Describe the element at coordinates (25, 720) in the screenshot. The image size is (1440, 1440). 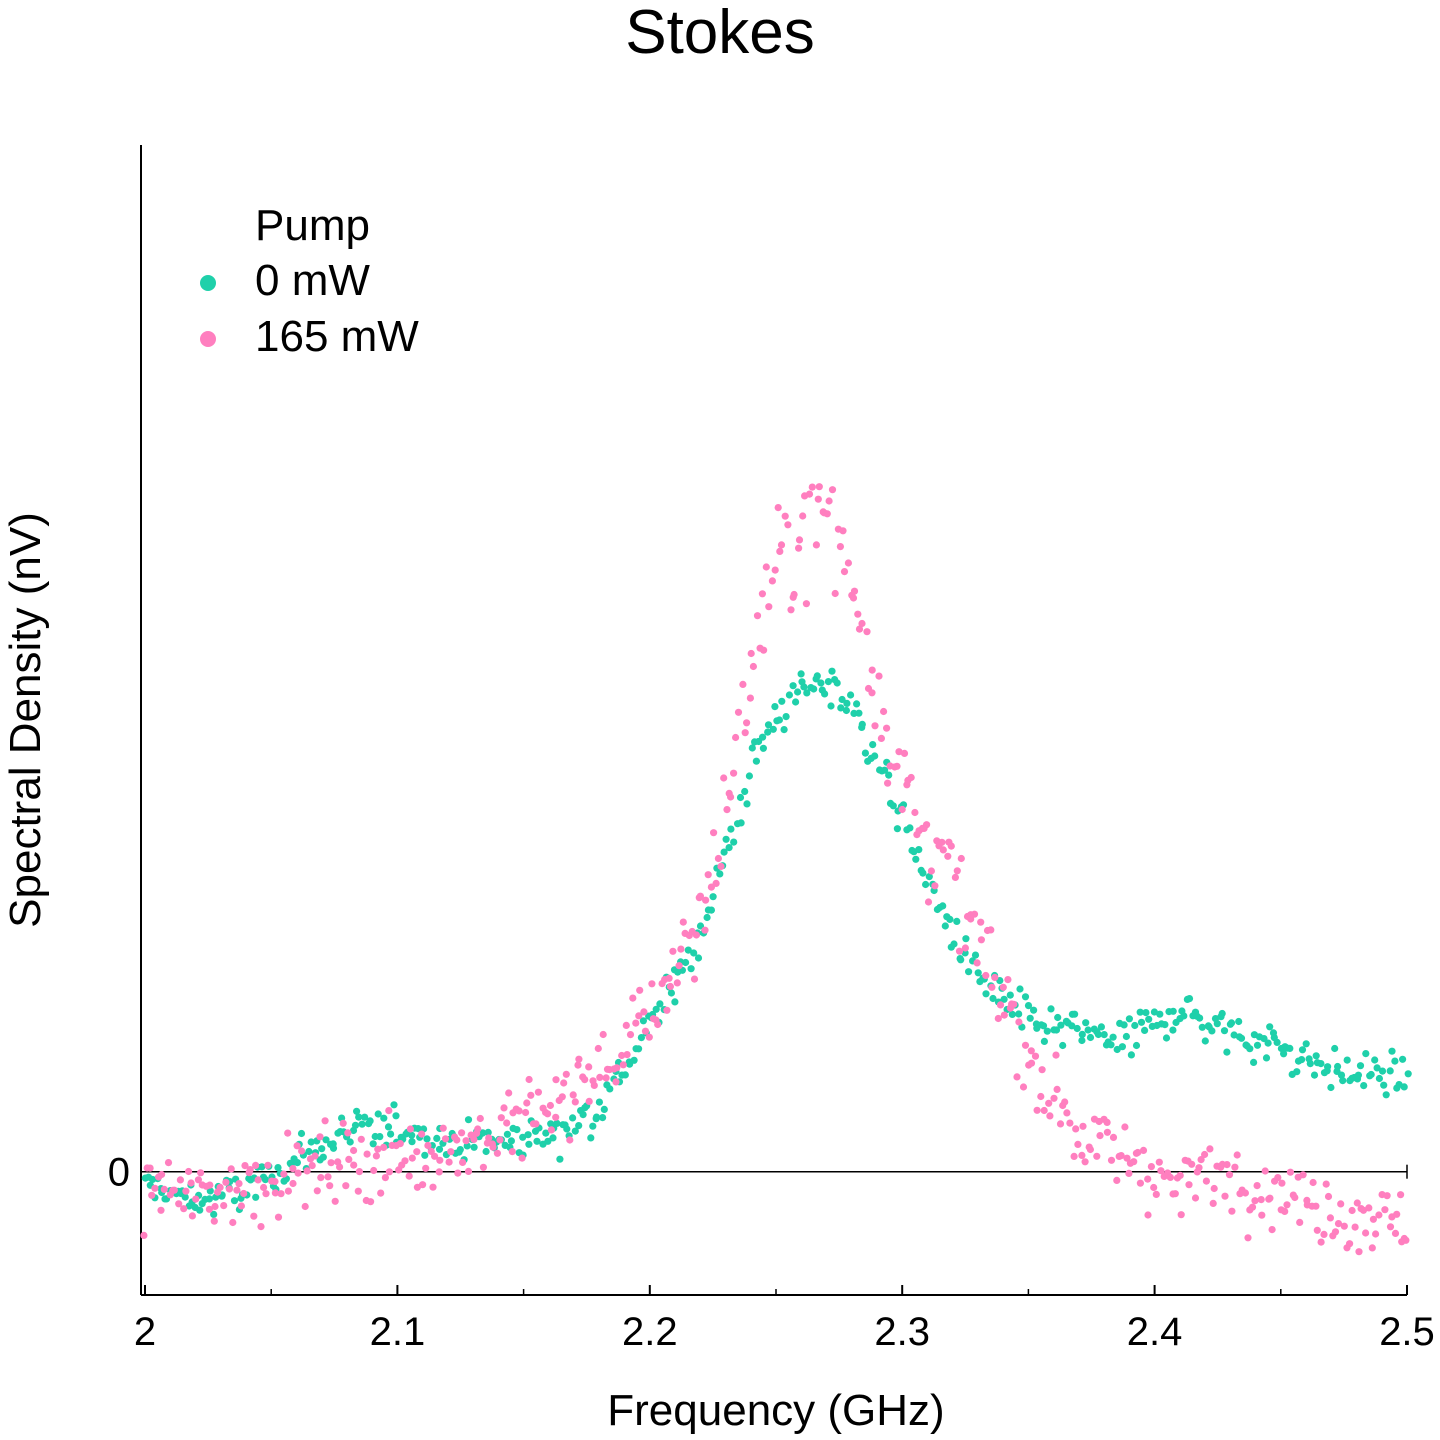
I see `y-axis-label: Spectral Density (nV)` at that location.